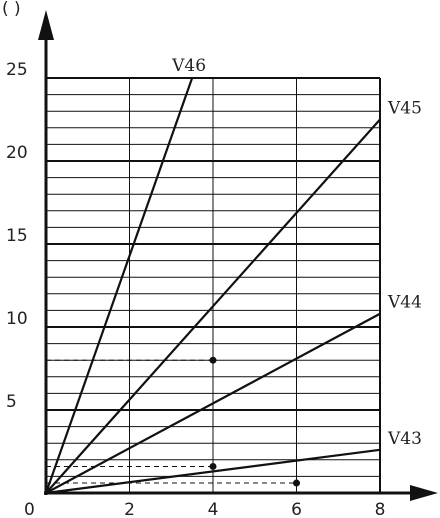  I want to click on series-label-v44: V44, so click(404, 303).